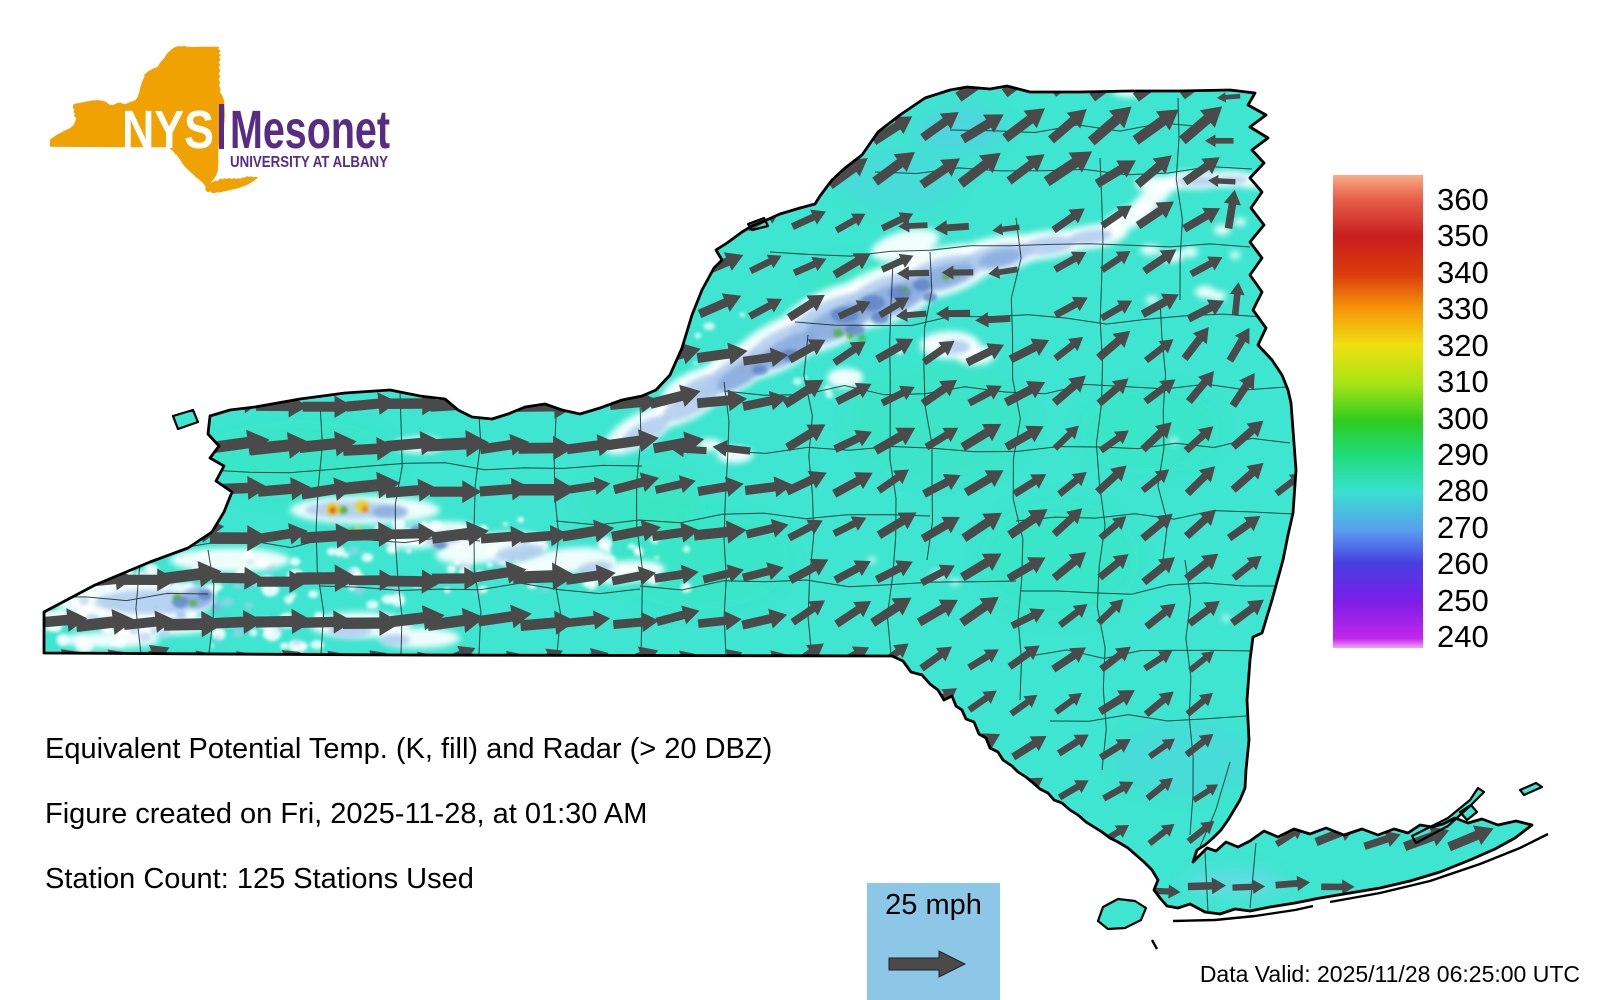 The width and height of the screenshot is (1600, 1000). Describe the element at coordinates (1463, 564) in the screenshot. I see `colorbar-tick-260: 260` at that location.